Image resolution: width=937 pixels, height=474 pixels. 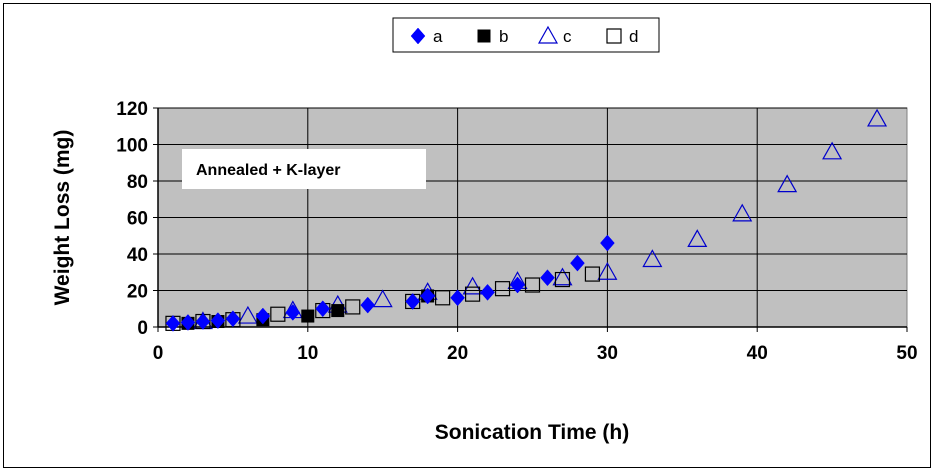 I want to click on legend: a b c d, so click(x=526, y=35).